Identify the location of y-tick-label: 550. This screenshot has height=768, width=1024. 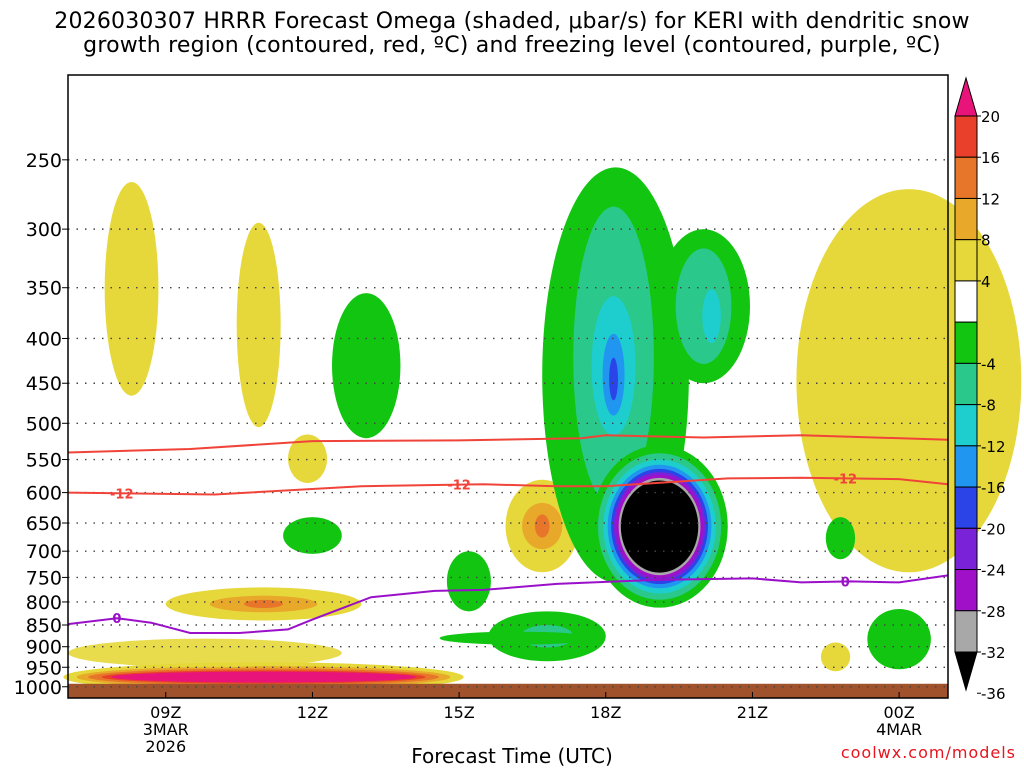
(44, 461).